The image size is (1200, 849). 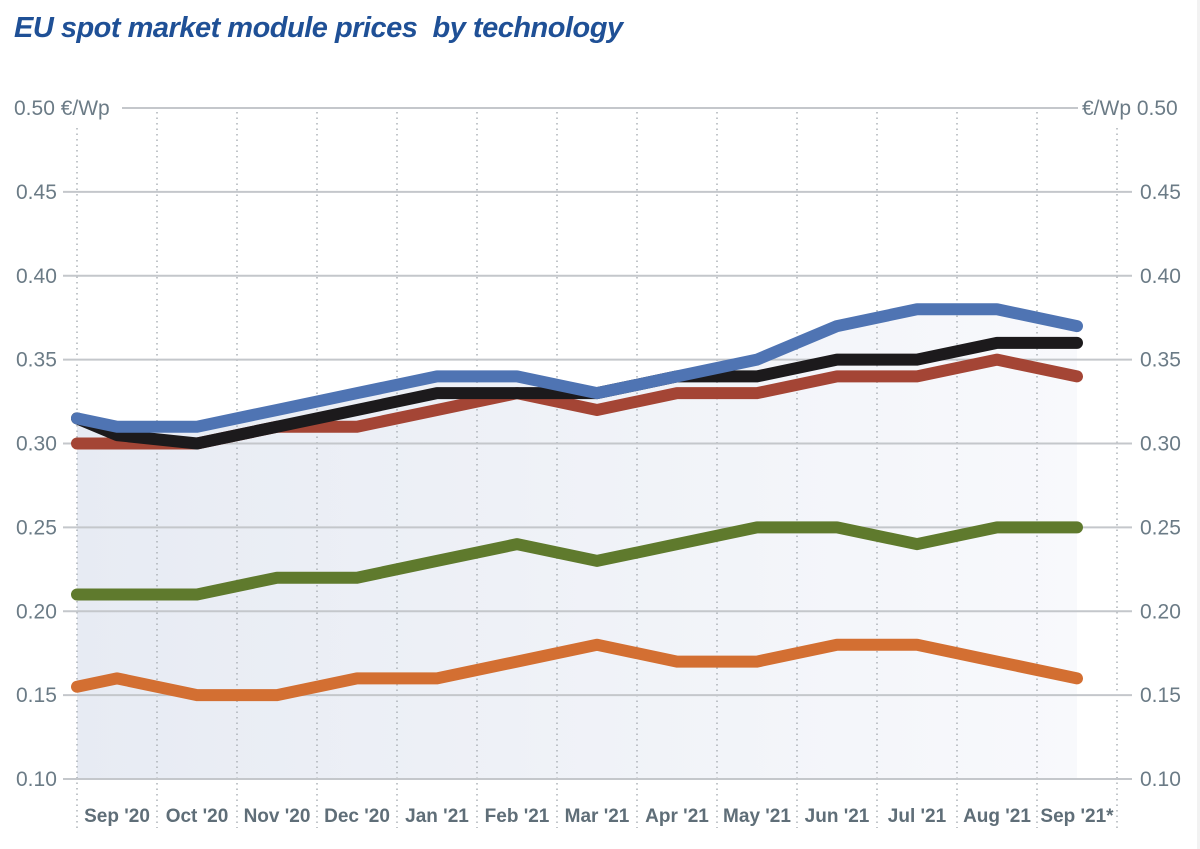 What do you see at coordinates (1160, 695) in the screenshot?
I see `y-tick-label-right: 0.15` at bounding box center [1160, 695].